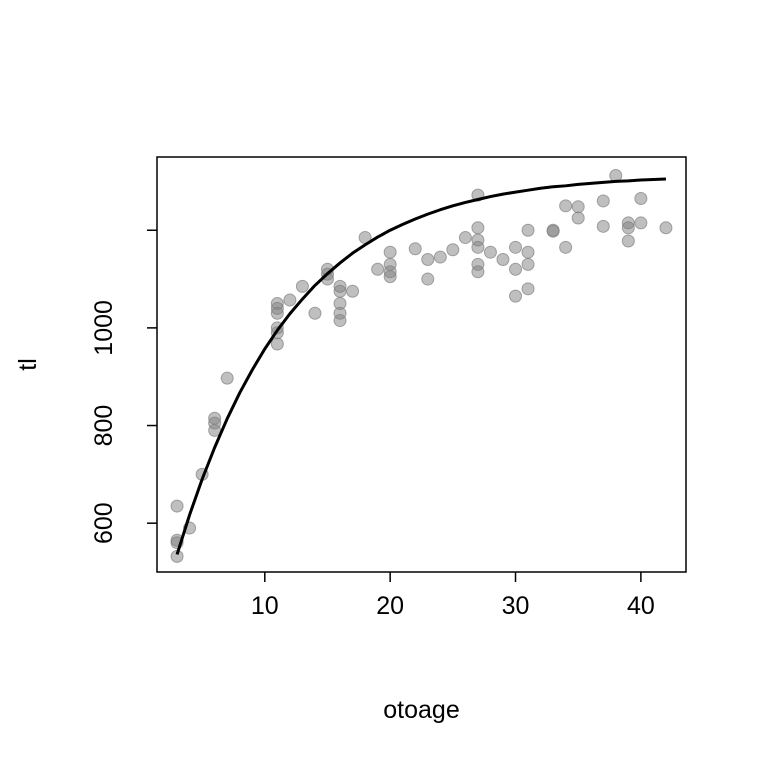  What do you see at coordinates (421, 710) in the screenshot?
I see `x-axis-title: otoage` at bounding box center [421, 710].